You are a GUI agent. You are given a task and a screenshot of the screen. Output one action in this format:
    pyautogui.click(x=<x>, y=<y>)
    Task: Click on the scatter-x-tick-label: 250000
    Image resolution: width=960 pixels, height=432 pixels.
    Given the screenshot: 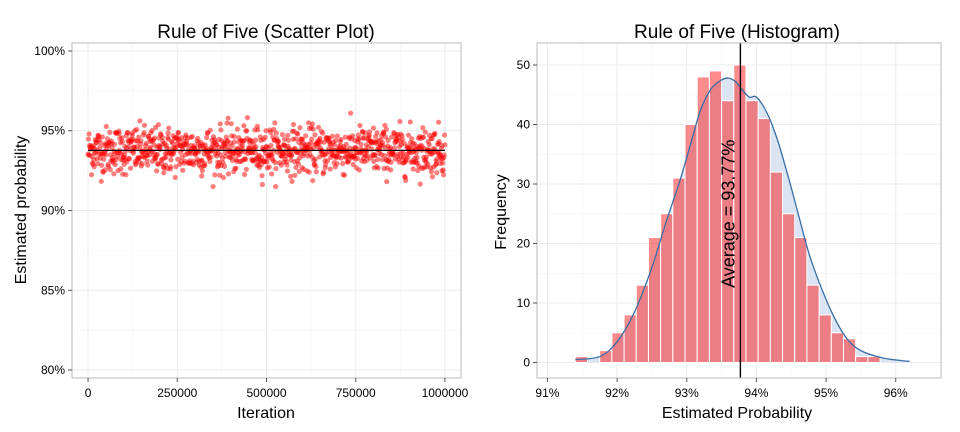 What is the action you would take?
    pyautogui.click(x=177, y=393)
    